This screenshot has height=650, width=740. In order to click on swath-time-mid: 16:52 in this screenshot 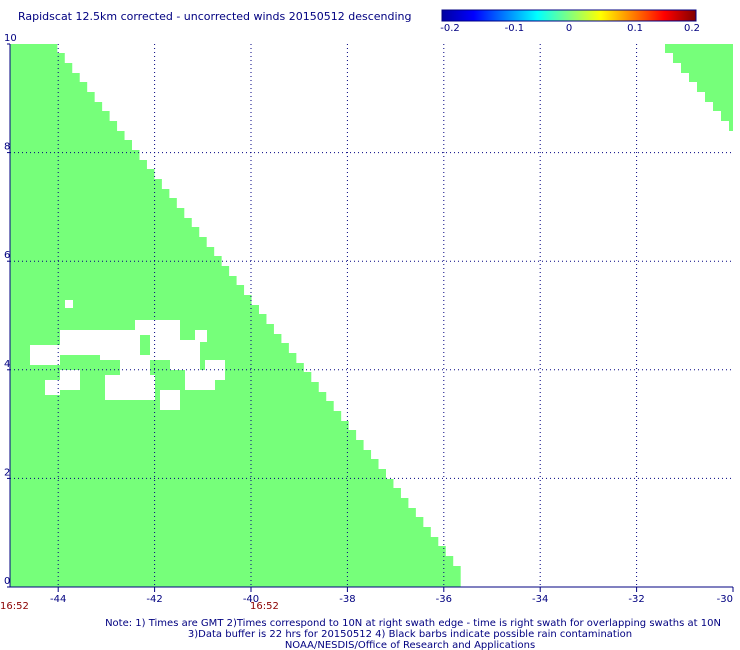, I will do `click(264, 606)`.